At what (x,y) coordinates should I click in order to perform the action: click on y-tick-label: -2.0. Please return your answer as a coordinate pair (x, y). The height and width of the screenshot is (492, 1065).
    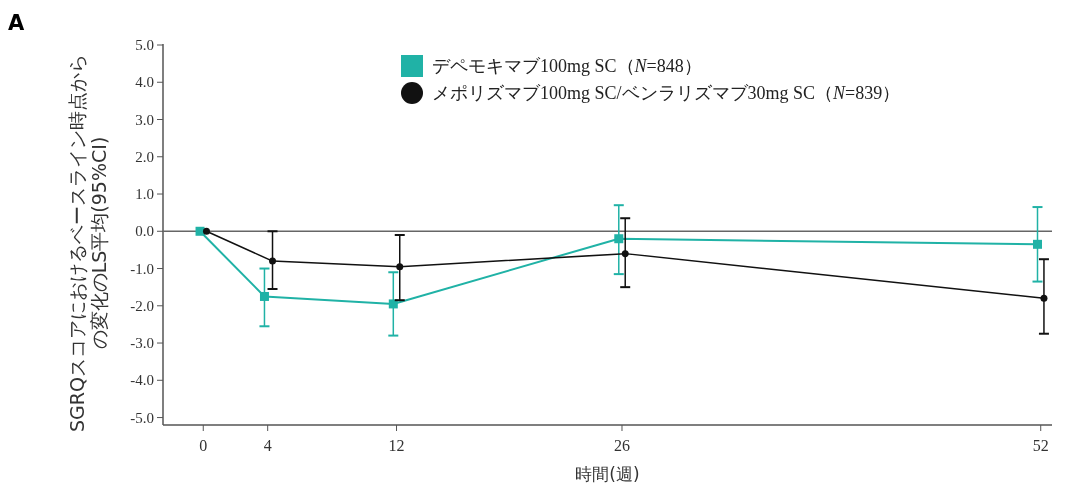
    Looking at the image, I should click on (142, 305).